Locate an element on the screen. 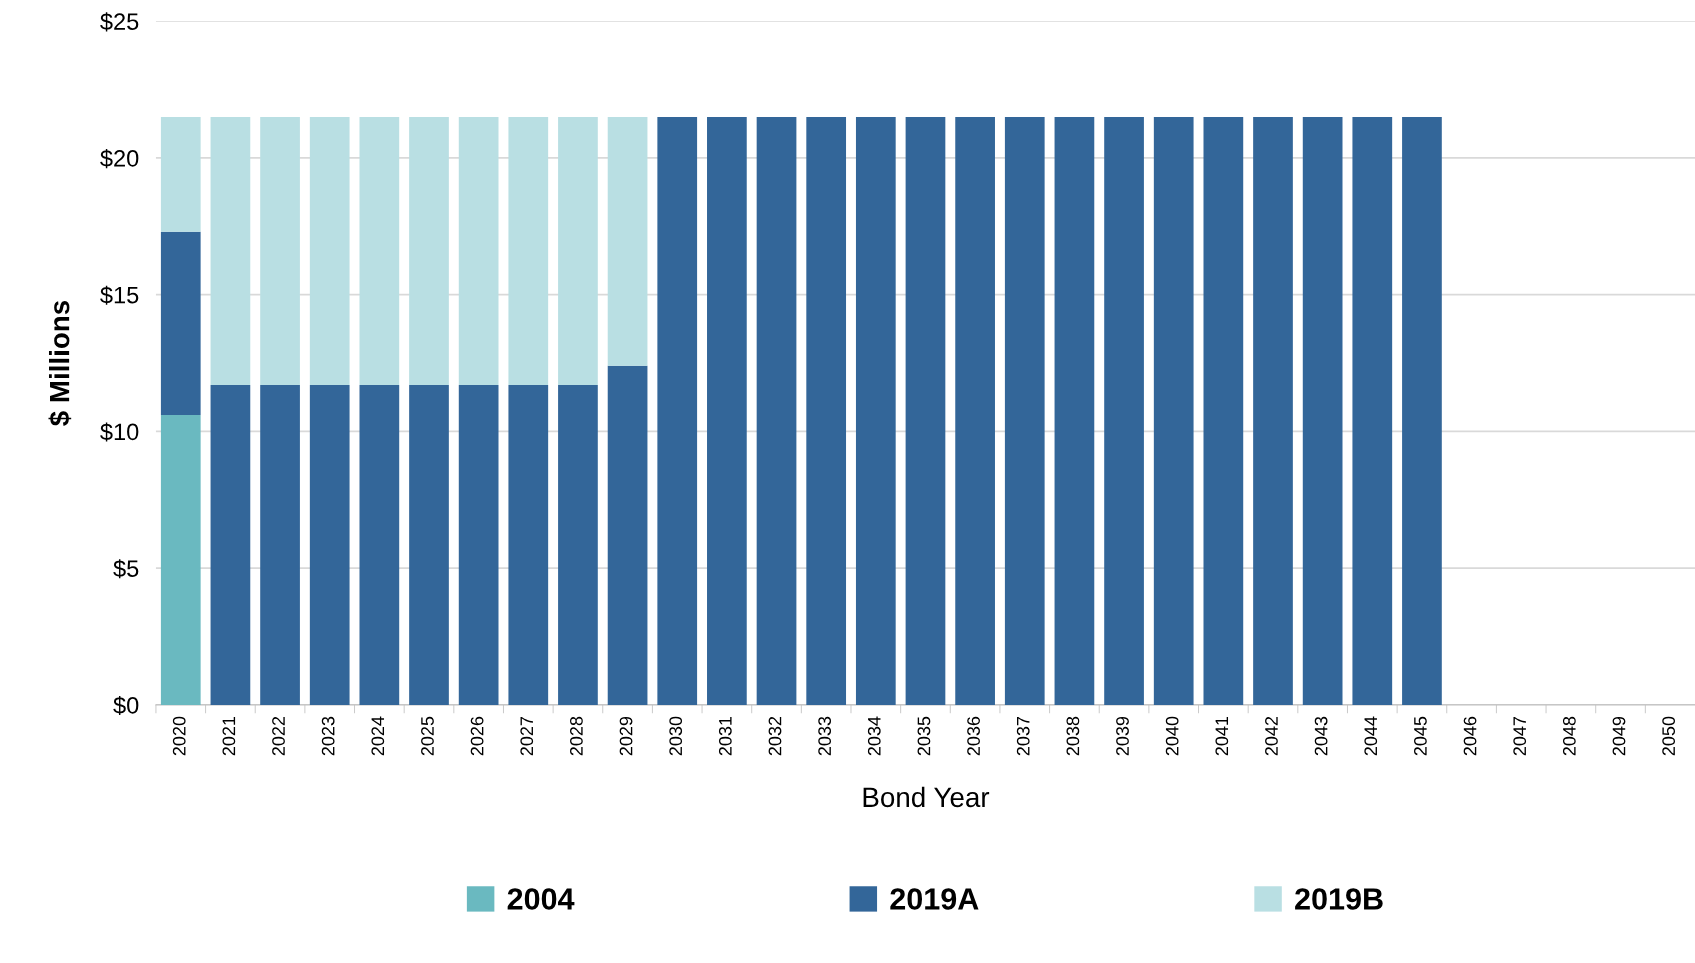 This screenshot has height=963, width=1695. x-tick-label: 2041 is located at coordinates (1222, 736).